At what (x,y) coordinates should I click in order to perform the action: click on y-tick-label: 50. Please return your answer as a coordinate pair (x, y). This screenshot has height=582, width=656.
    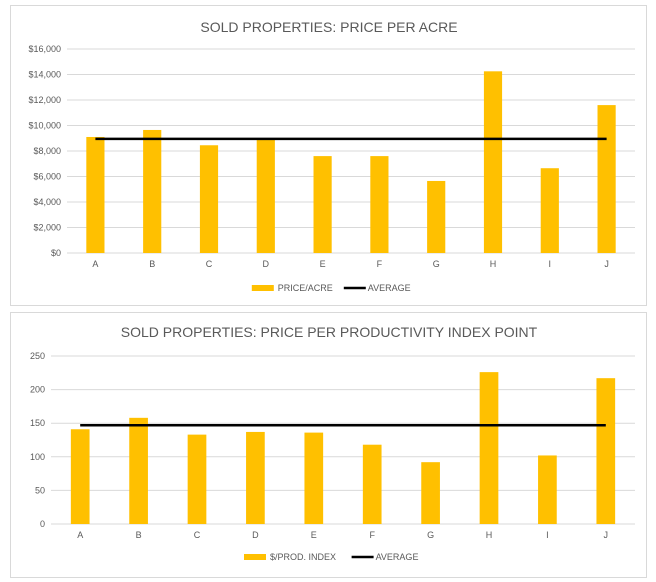
    Looking at the image, I should click on (40, 490).